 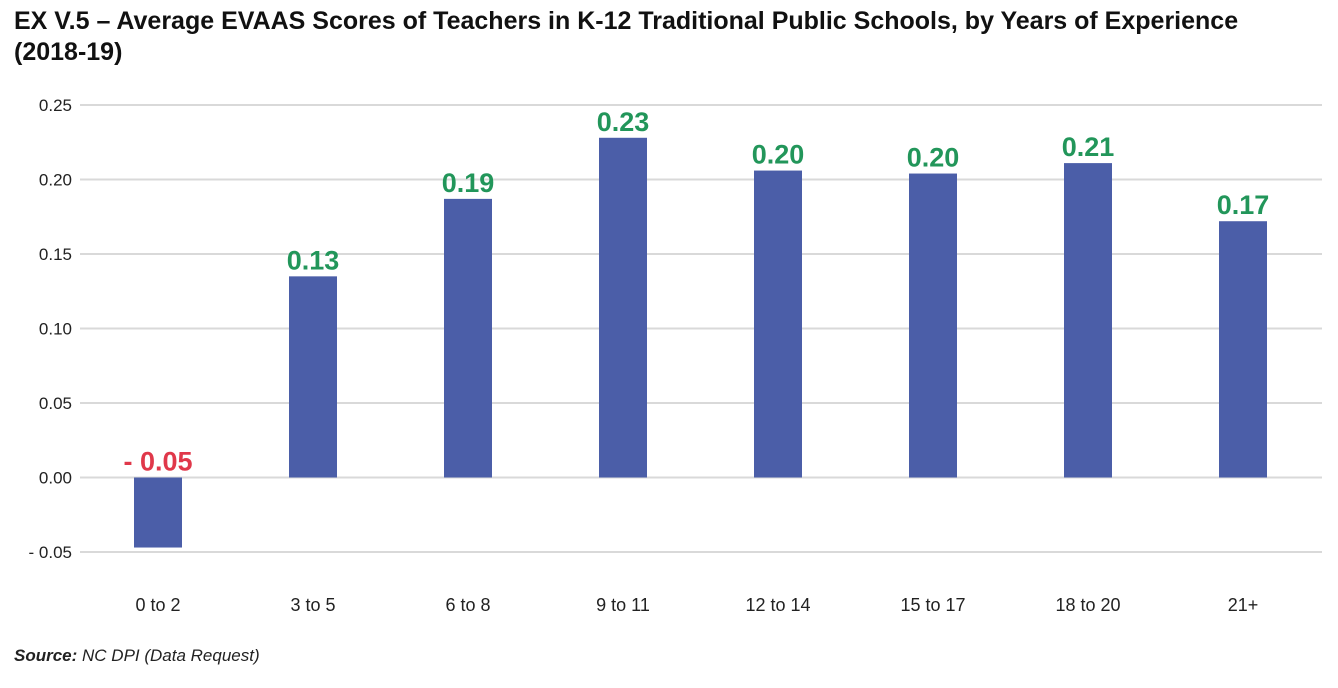 I want to click on y-tick-label: 0.00, so click(x=55, y=478).